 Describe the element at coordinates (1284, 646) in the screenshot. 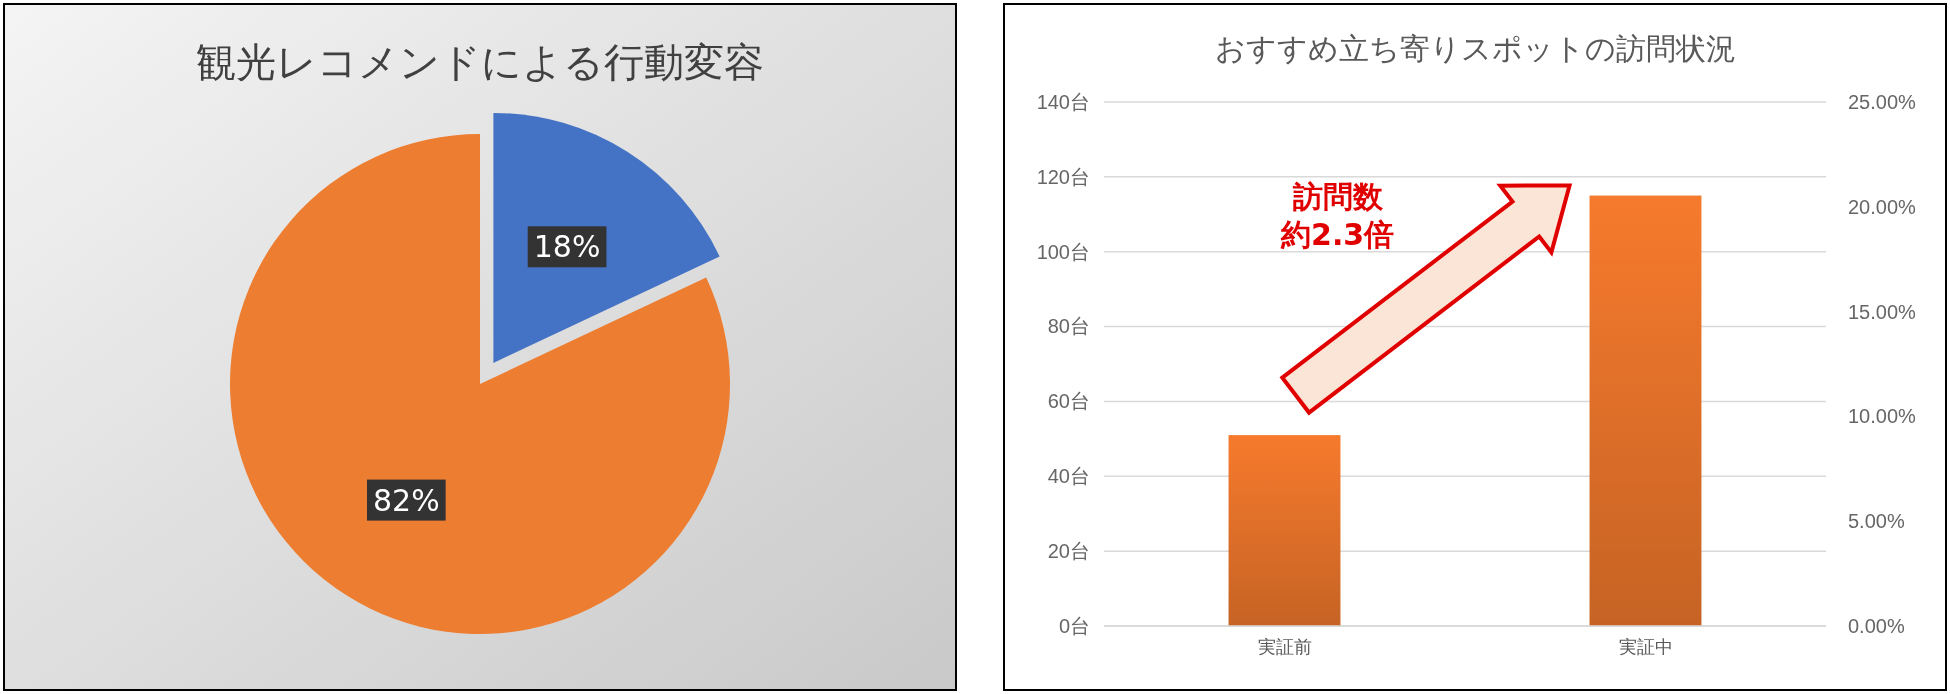

I see `x-tick-label: 実証前` at that location.